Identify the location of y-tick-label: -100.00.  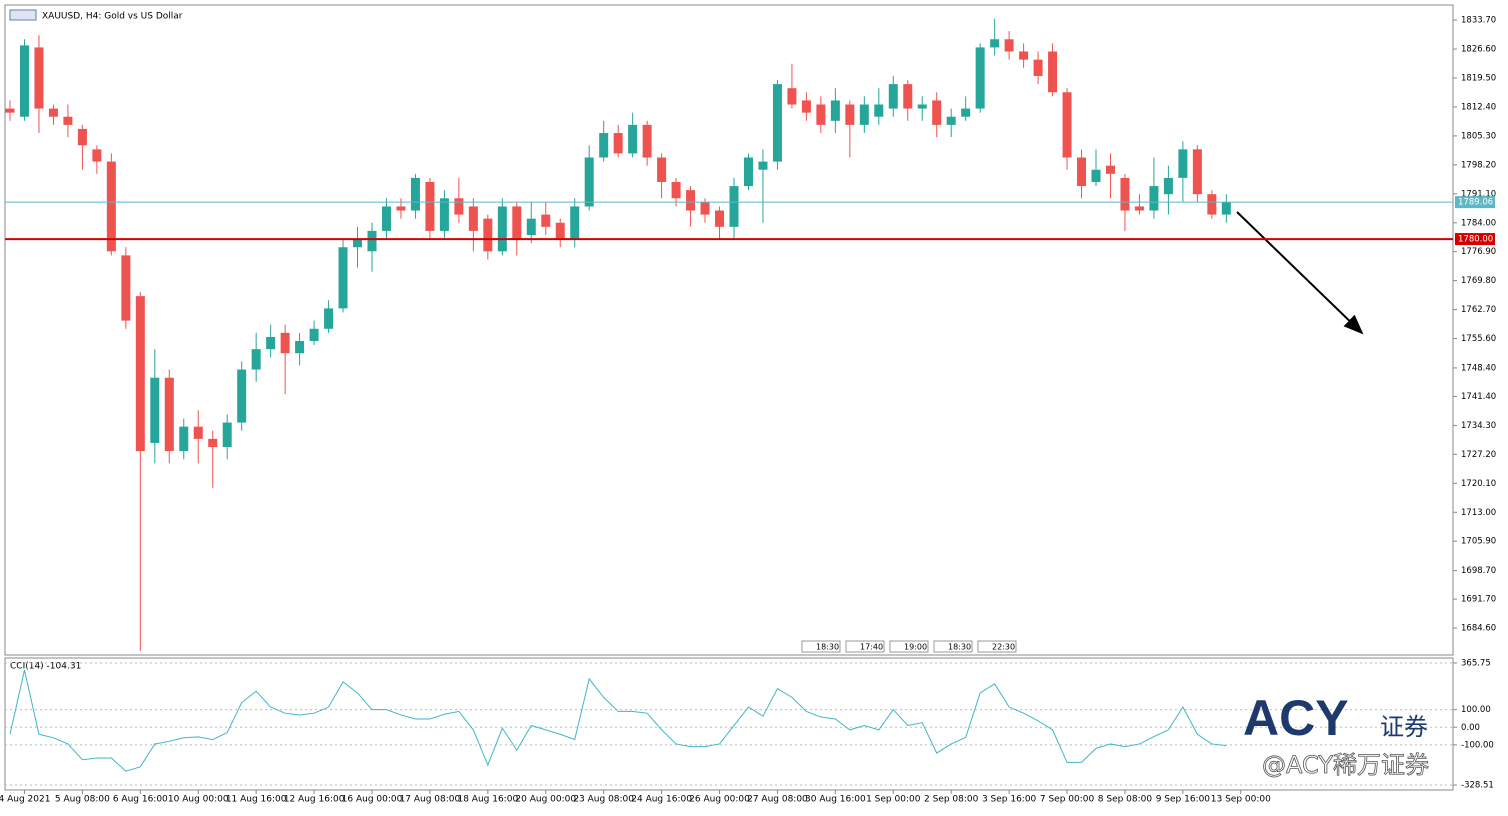
(1477, 745).